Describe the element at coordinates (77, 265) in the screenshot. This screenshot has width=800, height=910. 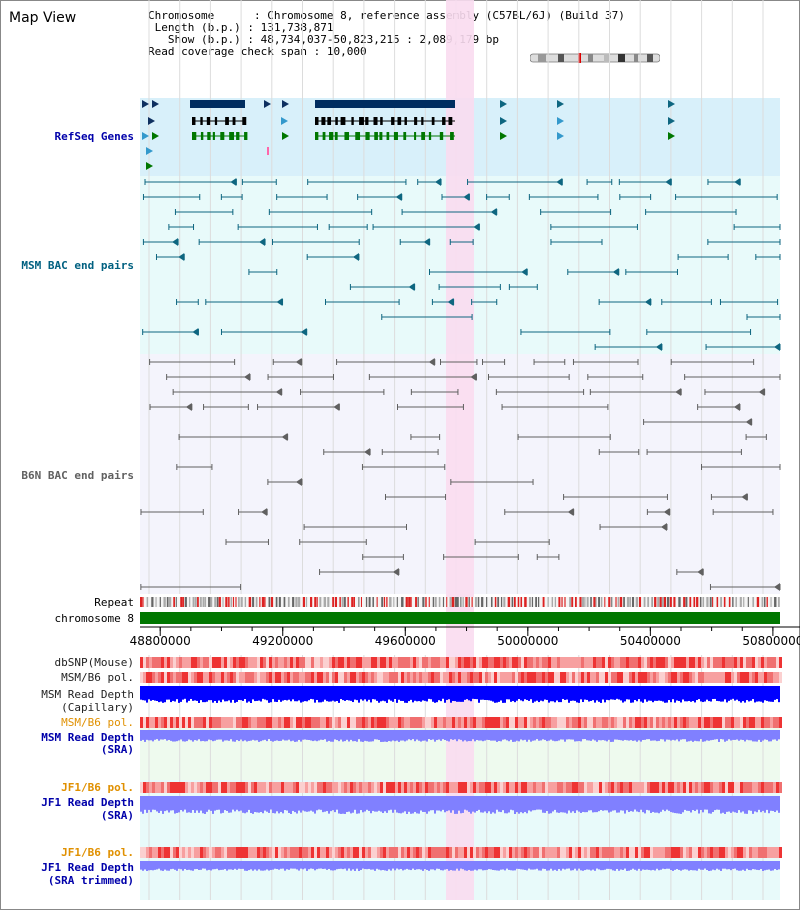
I see `label-msm-bac: MSM BAC end pairs` at that location.